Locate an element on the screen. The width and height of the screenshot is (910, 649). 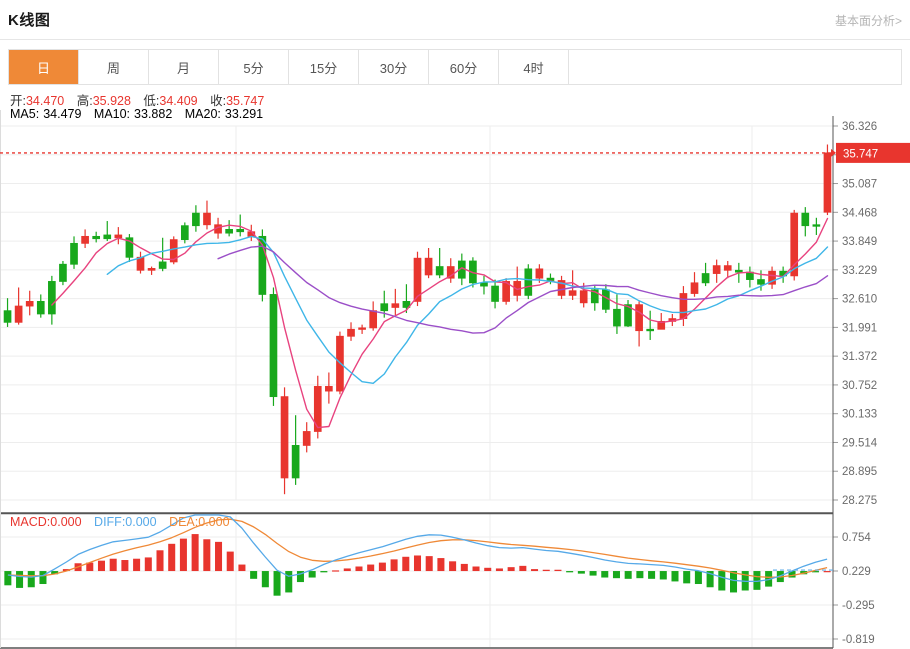
ma20-value: 33.291 is located at coordinates (244, 114).